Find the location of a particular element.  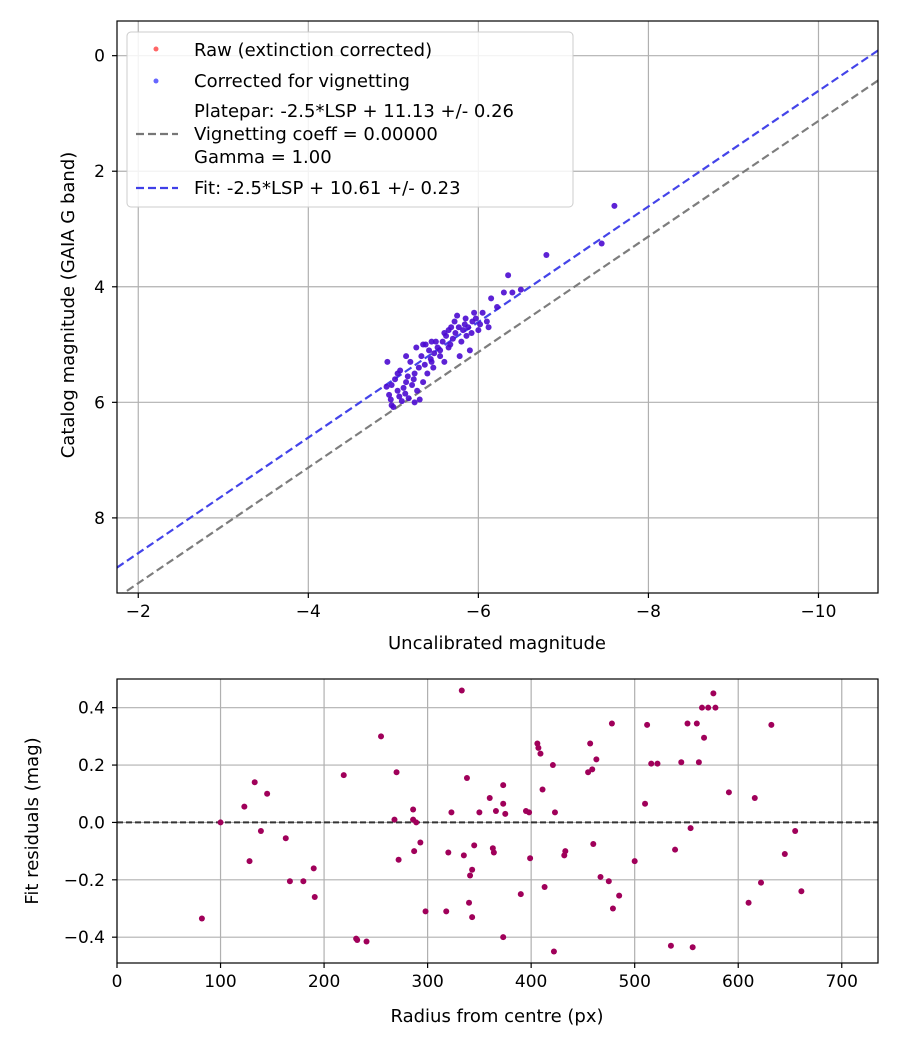

top-x-tick-label: −10 is located at coordinates (819, 612).